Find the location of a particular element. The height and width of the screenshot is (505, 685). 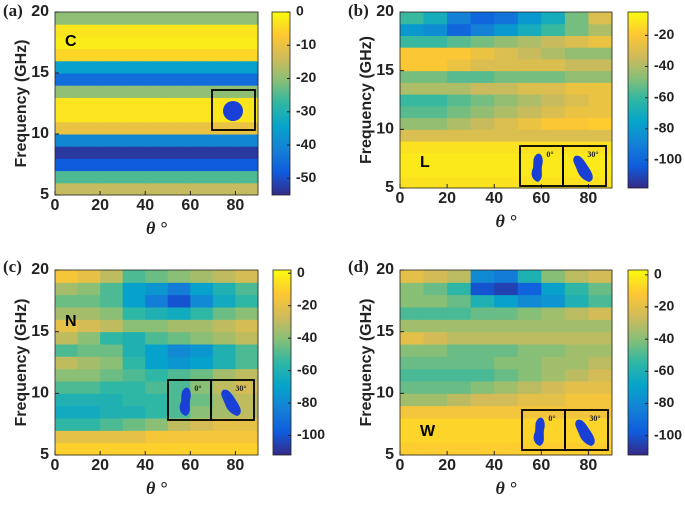

colorbar is located at coordinates (282, 362).